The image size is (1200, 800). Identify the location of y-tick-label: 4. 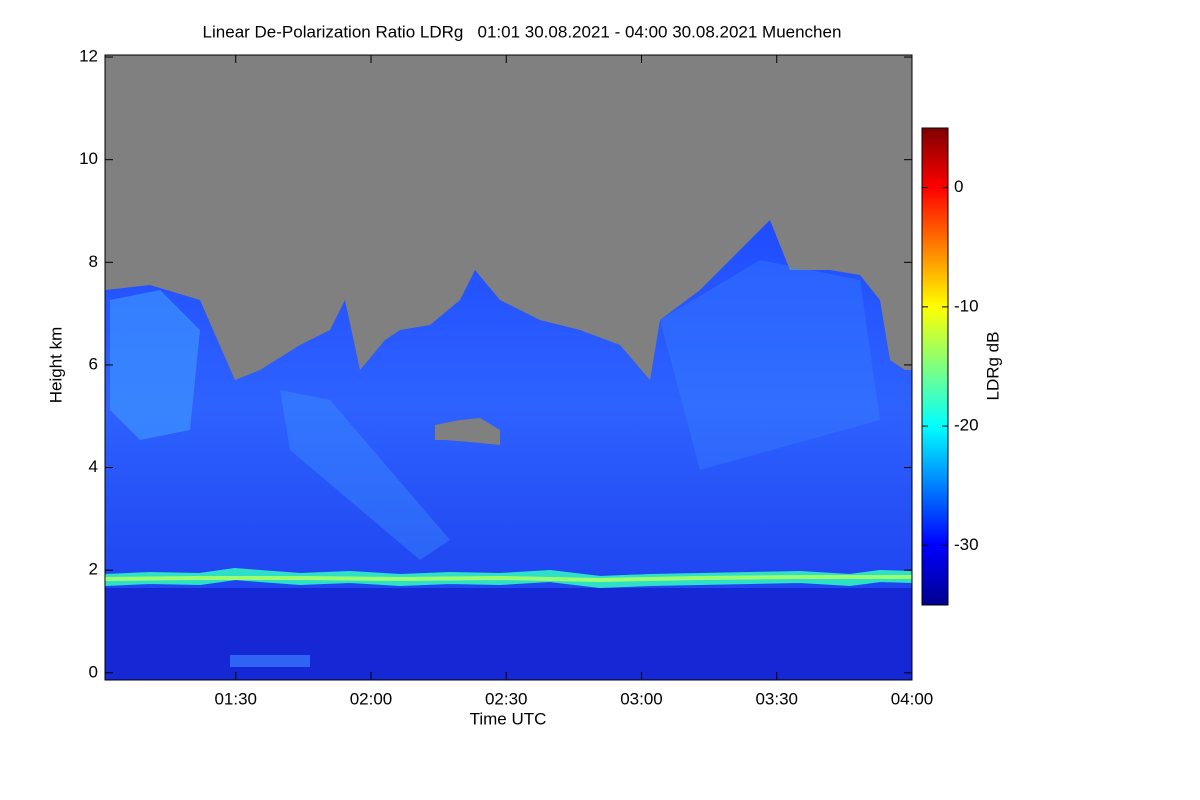
(93, 466).